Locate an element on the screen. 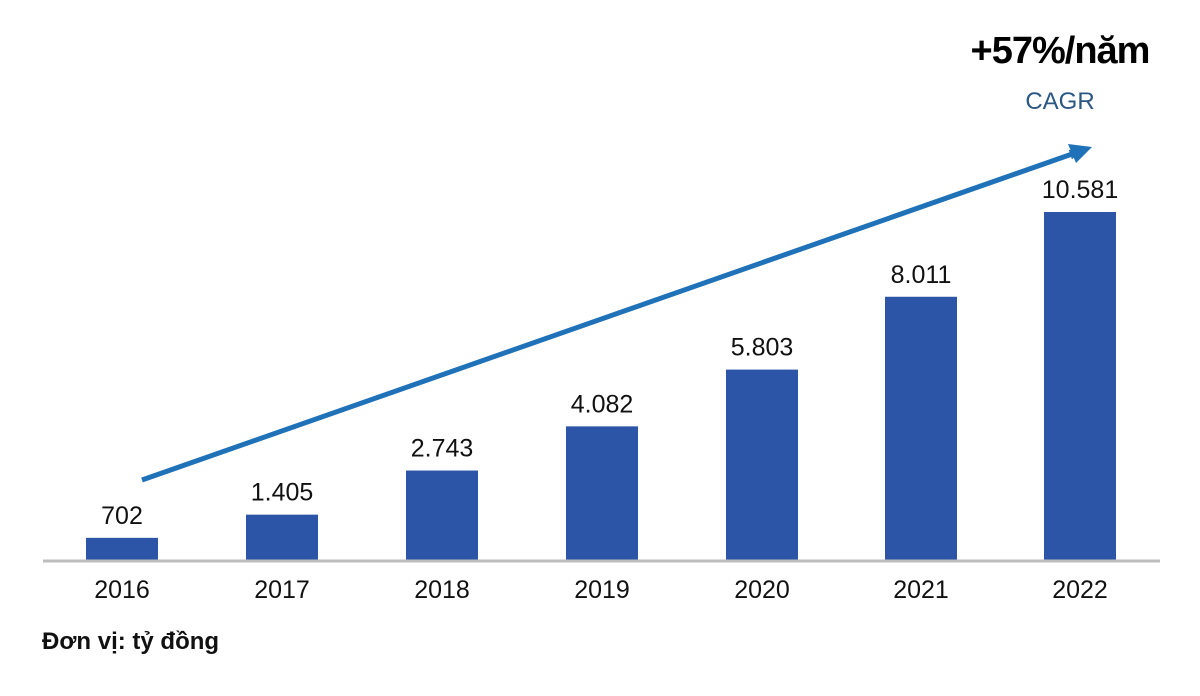 The width and height of the screenshot is (1200, 696). bar-2018 is located at coordinates (442, 515).